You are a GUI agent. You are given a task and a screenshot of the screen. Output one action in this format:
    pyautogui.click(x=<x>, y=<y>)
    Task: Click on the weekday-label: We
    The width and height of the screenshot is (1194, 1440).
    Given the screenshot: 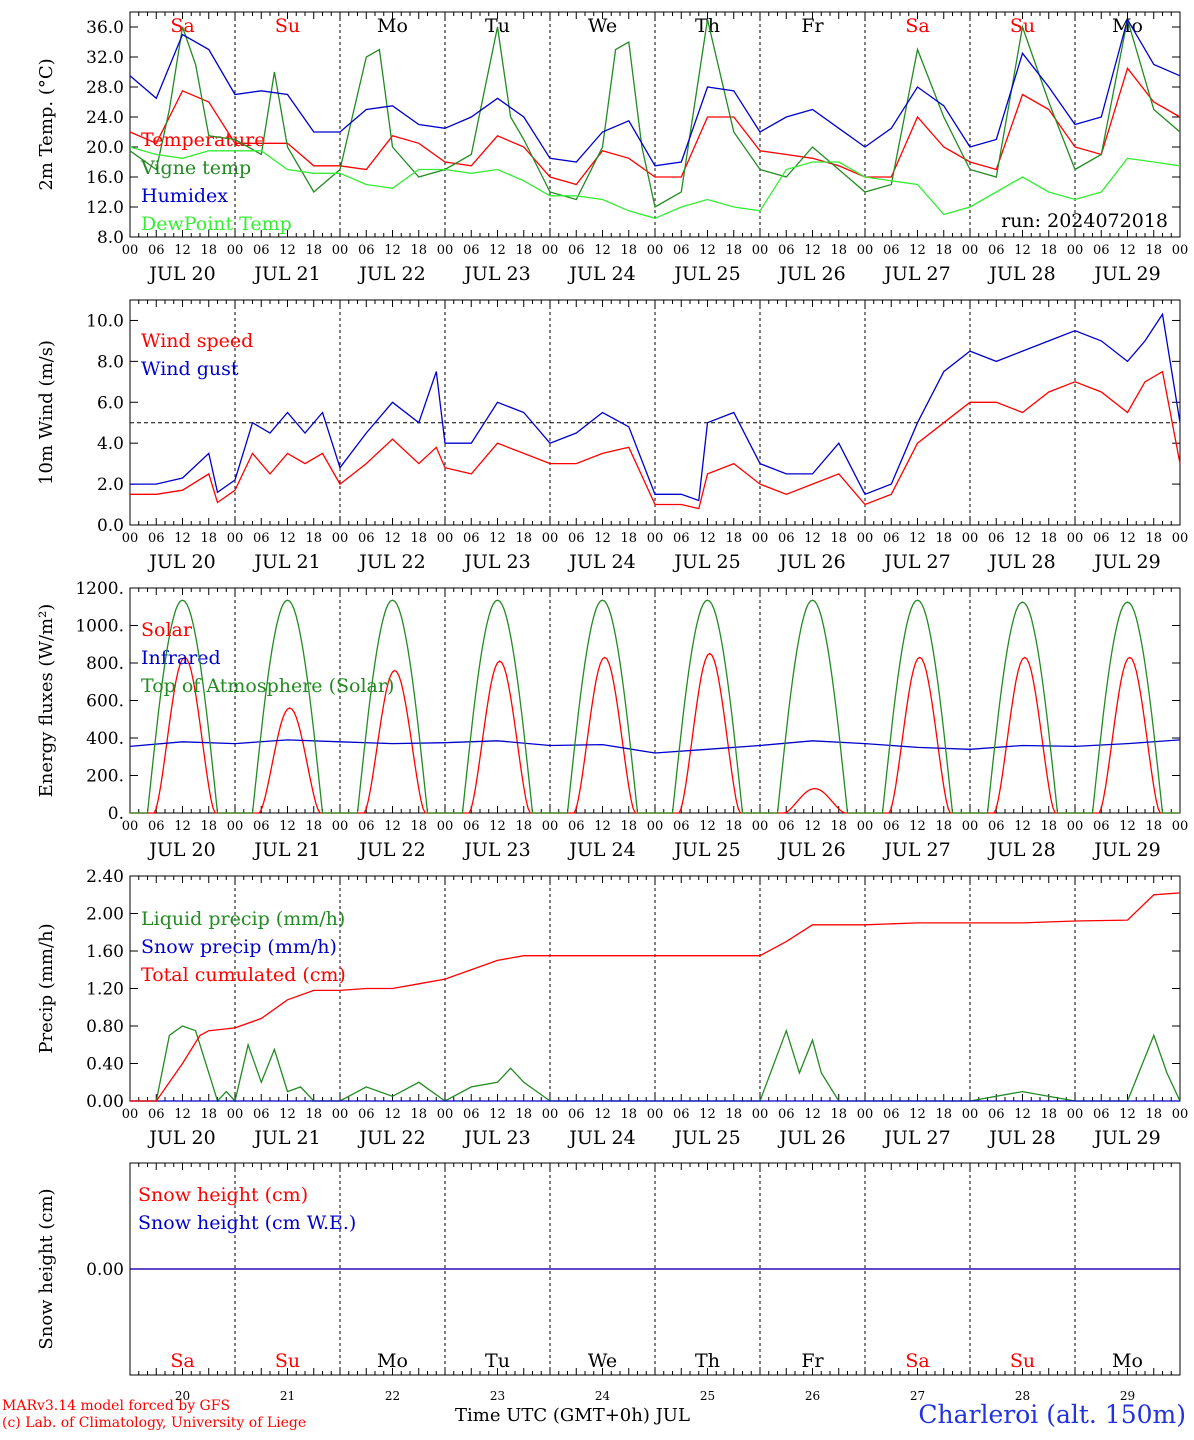 What is the action you would take?
    pyautogui.click(x=602, y=1361)
    